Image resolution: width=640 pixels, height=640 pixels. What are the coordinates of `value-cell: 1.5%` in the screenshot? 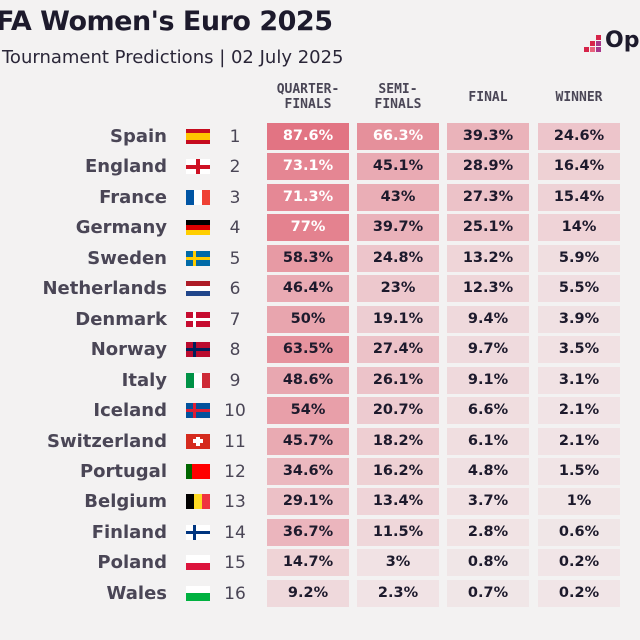 It's located at (579, 471).